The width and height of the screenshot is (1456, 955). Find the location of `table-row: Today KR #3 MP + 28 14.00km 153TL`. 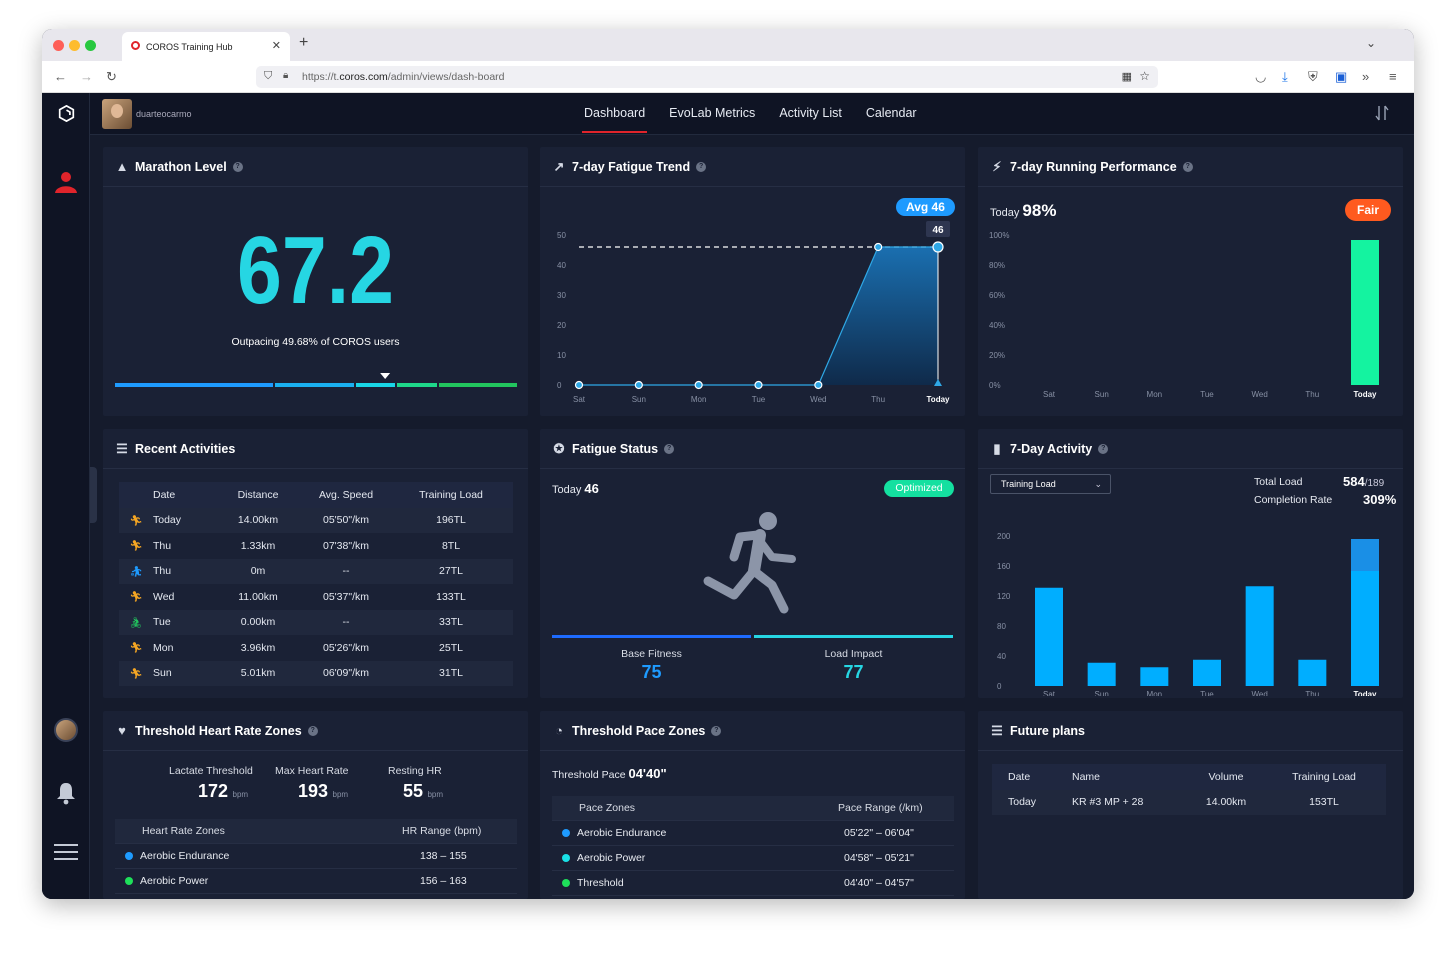

table-row: Today KR #3 MP + 28 14.00km 153TL is located at coordinates (1189, 802).